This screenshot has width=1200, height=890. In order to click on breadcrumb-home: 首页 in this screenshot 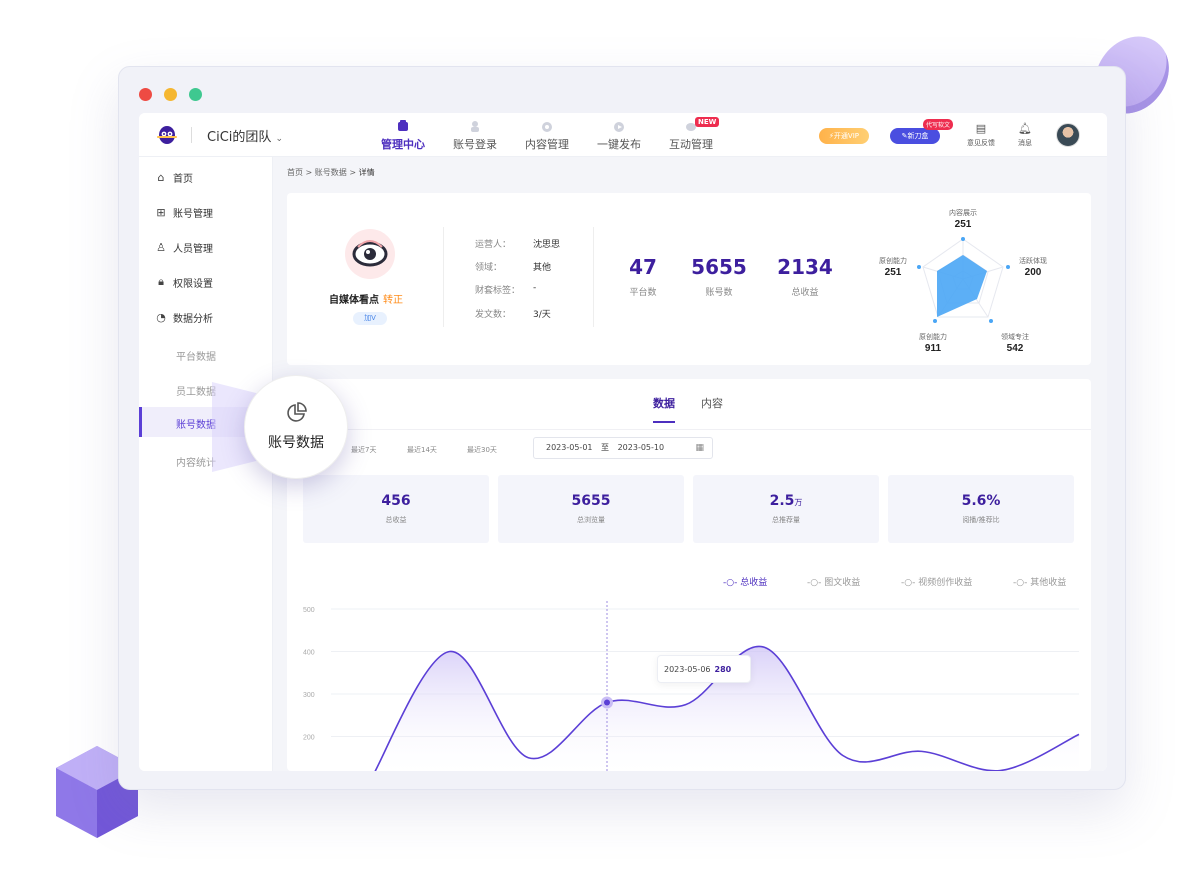, I will do `click(295, 172)`.